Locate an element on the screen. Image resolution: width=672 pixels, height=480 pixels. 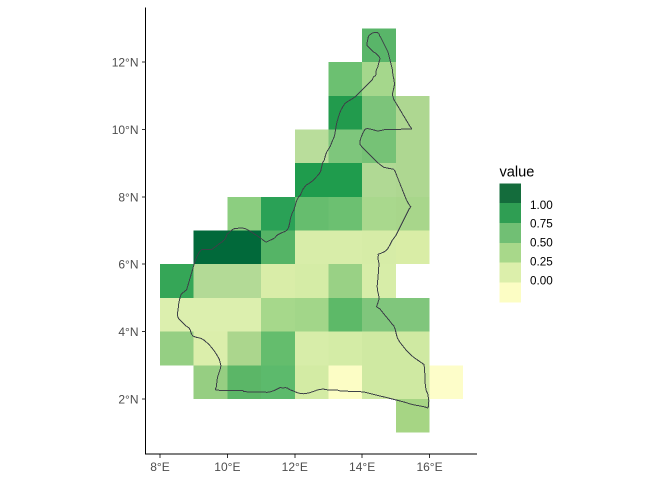
svg-text: 8°E is located at coordinates (159, 467).